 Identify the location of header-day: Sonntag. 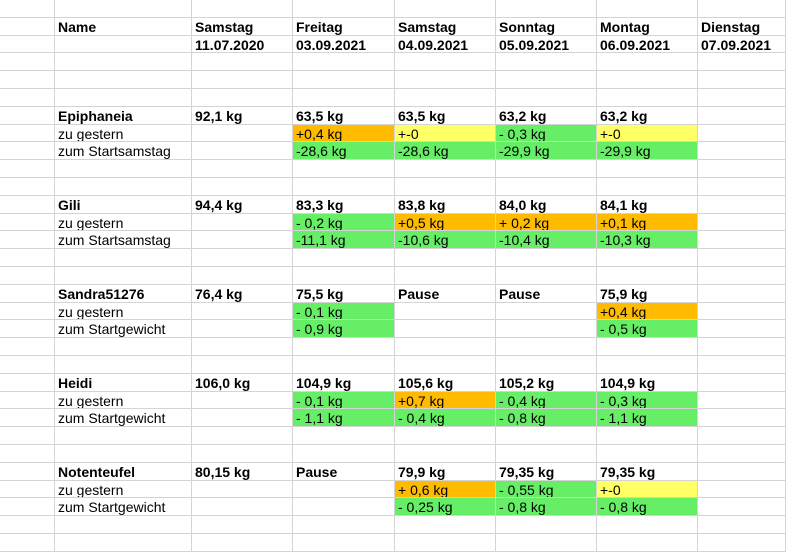
(546, 27).